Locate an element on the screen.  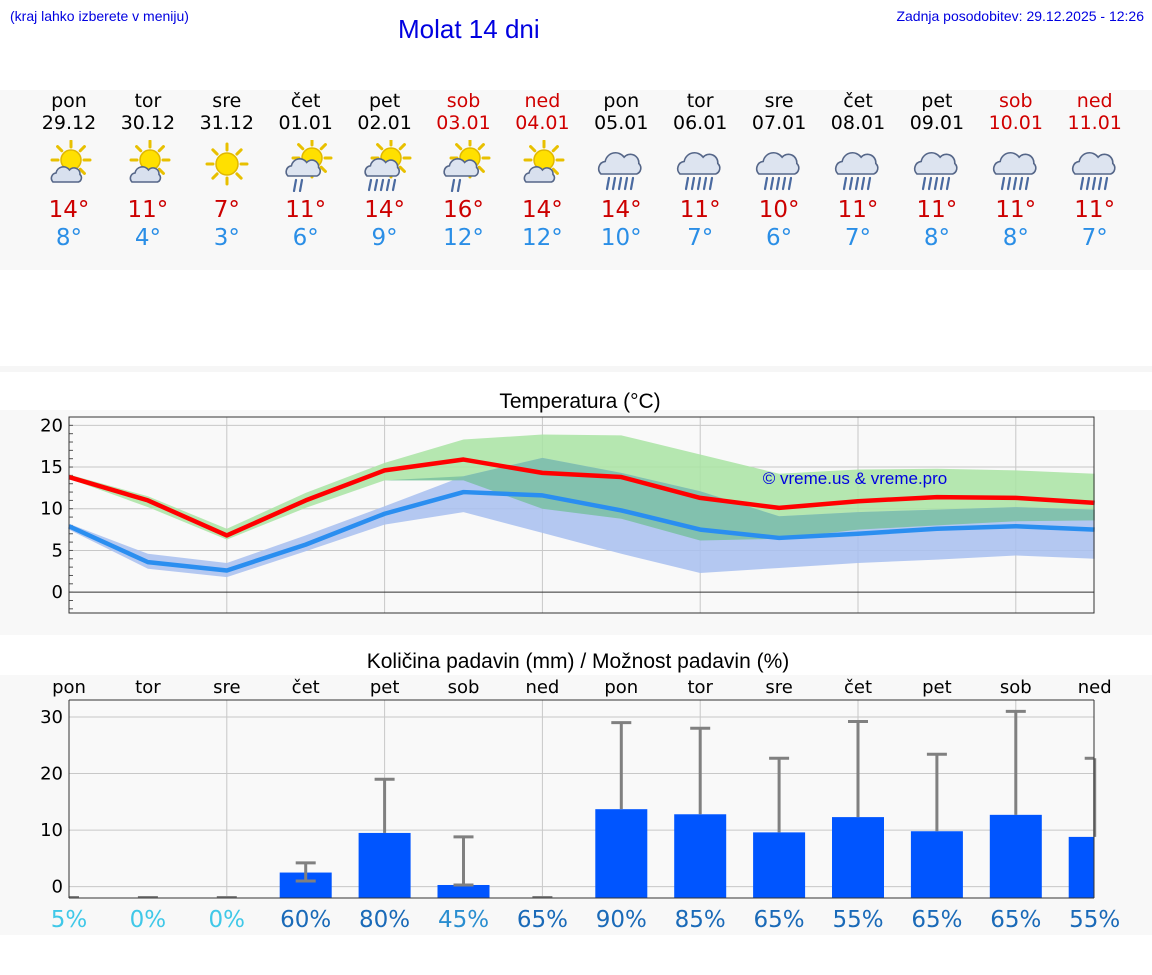
max-temperature-line is located at coordinates (581, 497).